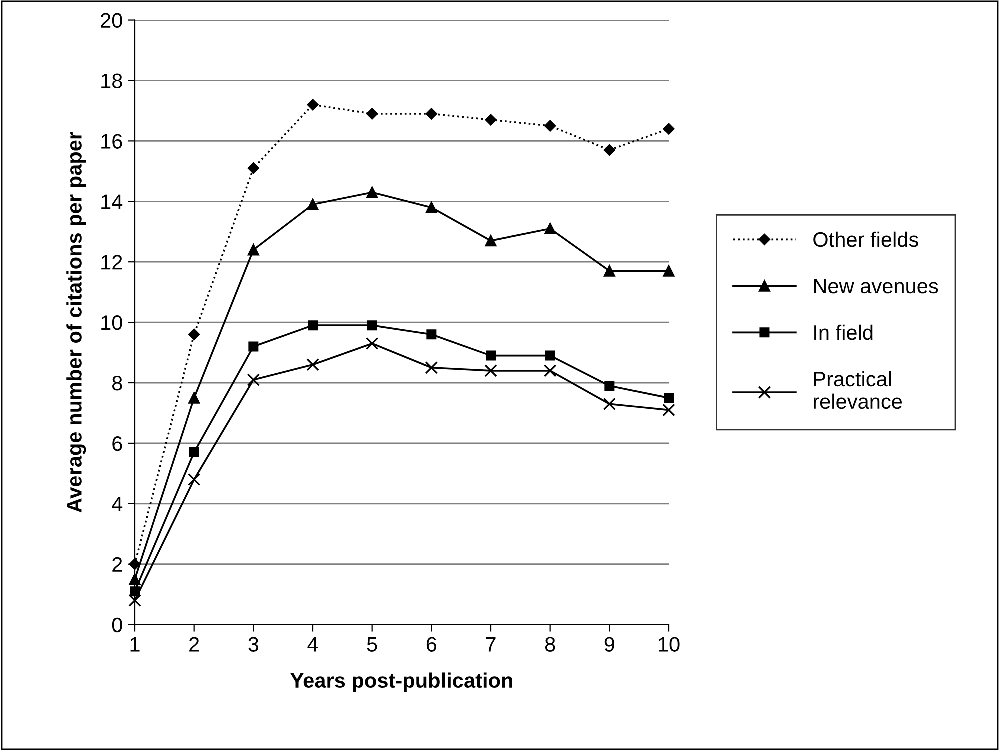  What do you see at coordinates (669, 644) in the screenshot?
I see `x-tick-label: 10` at bounding box center [669, 644].